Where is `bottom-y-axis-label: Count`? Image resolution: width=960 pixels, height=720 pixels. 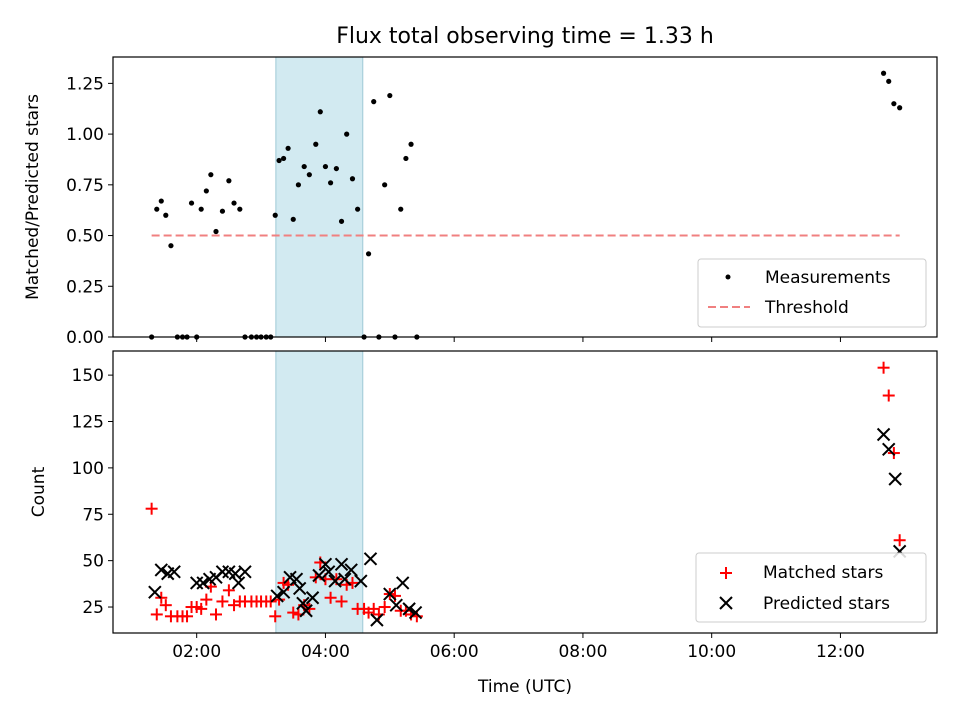
bottom-y-axis-label: Count is located at coordinates (39, 491).